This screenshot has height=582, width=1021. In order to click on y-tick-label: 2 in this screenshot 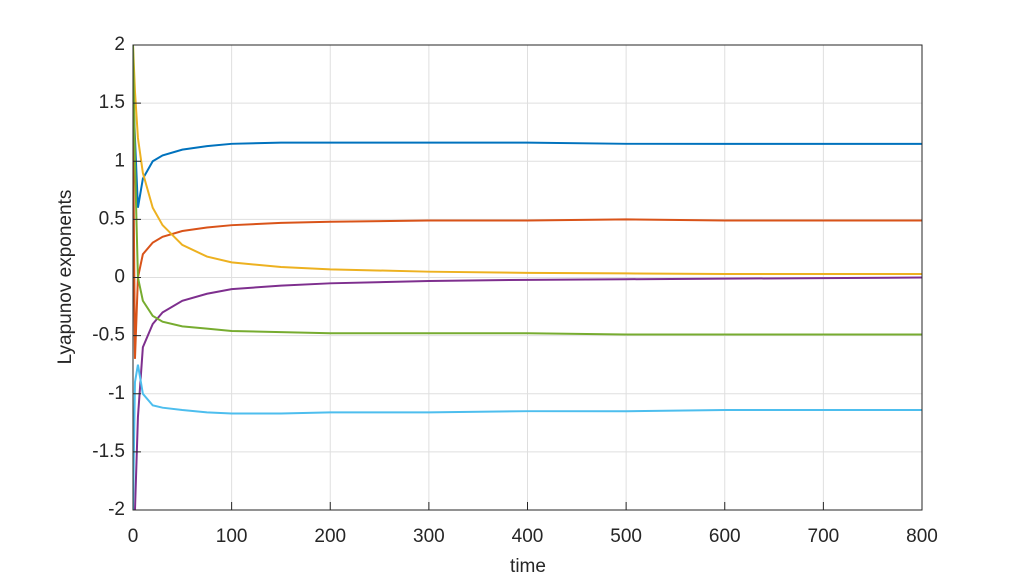, I will do `click(119, 44)`.